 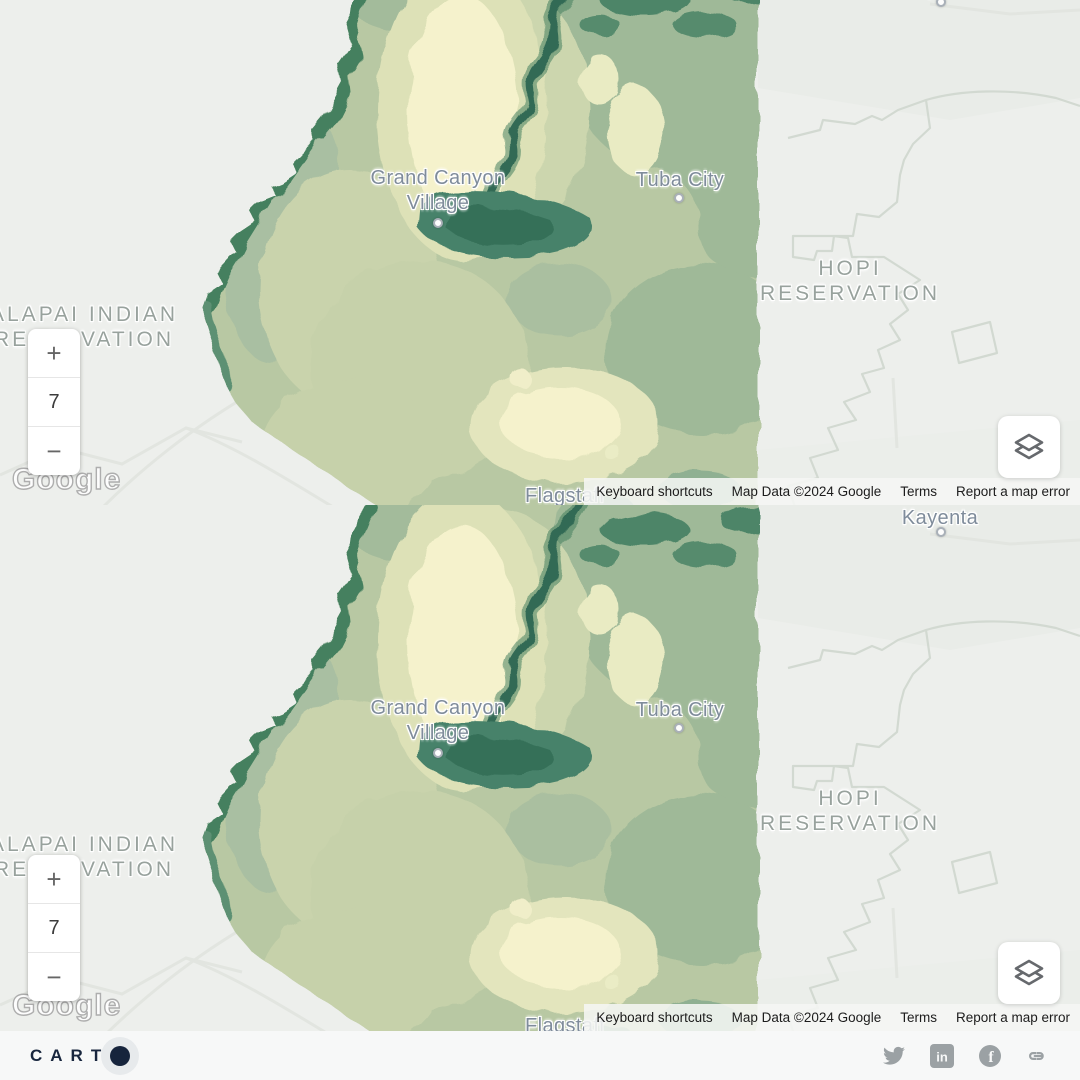 I want to click on linkedin-icon: in, so click(x=942, y=1055).